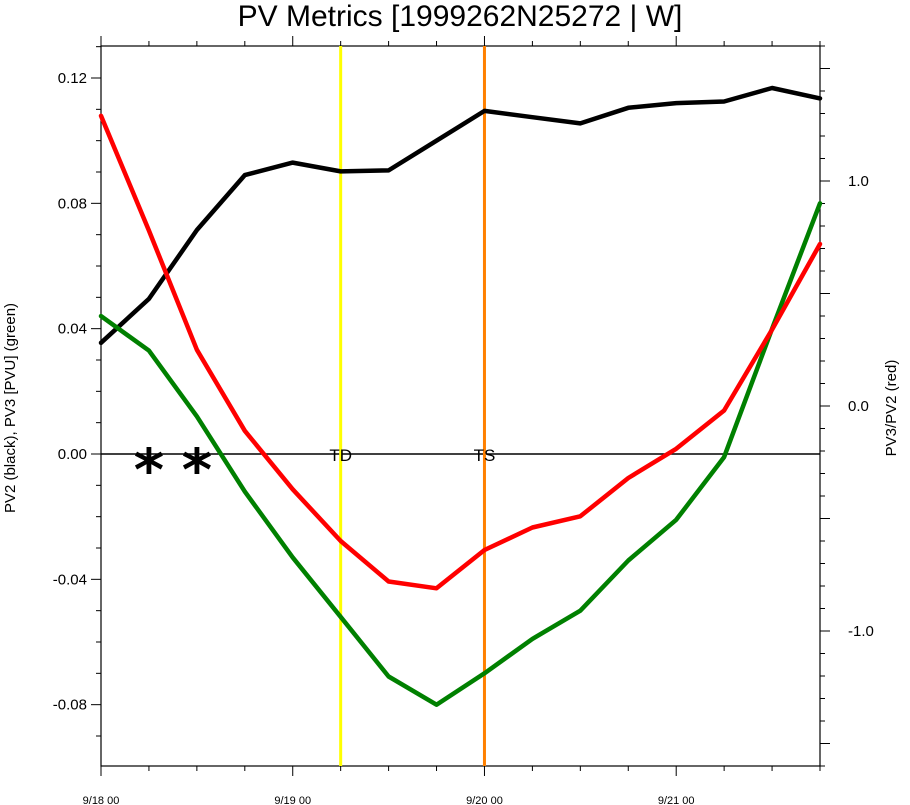  I want to click on y-right-tick-label: -1.0, so click(861, 631).